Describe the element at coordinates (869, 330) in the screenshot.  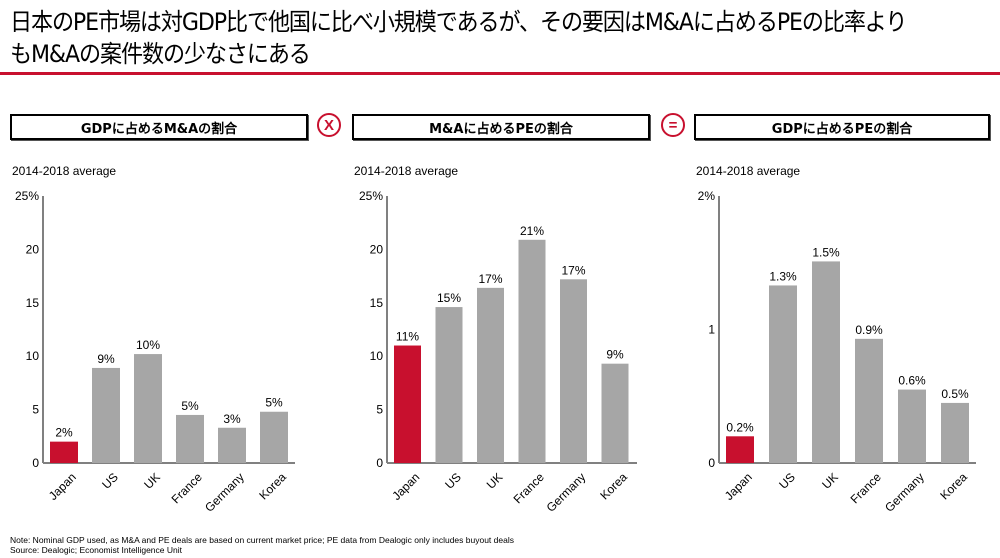
I see `data-label: 0.9%` at that location.